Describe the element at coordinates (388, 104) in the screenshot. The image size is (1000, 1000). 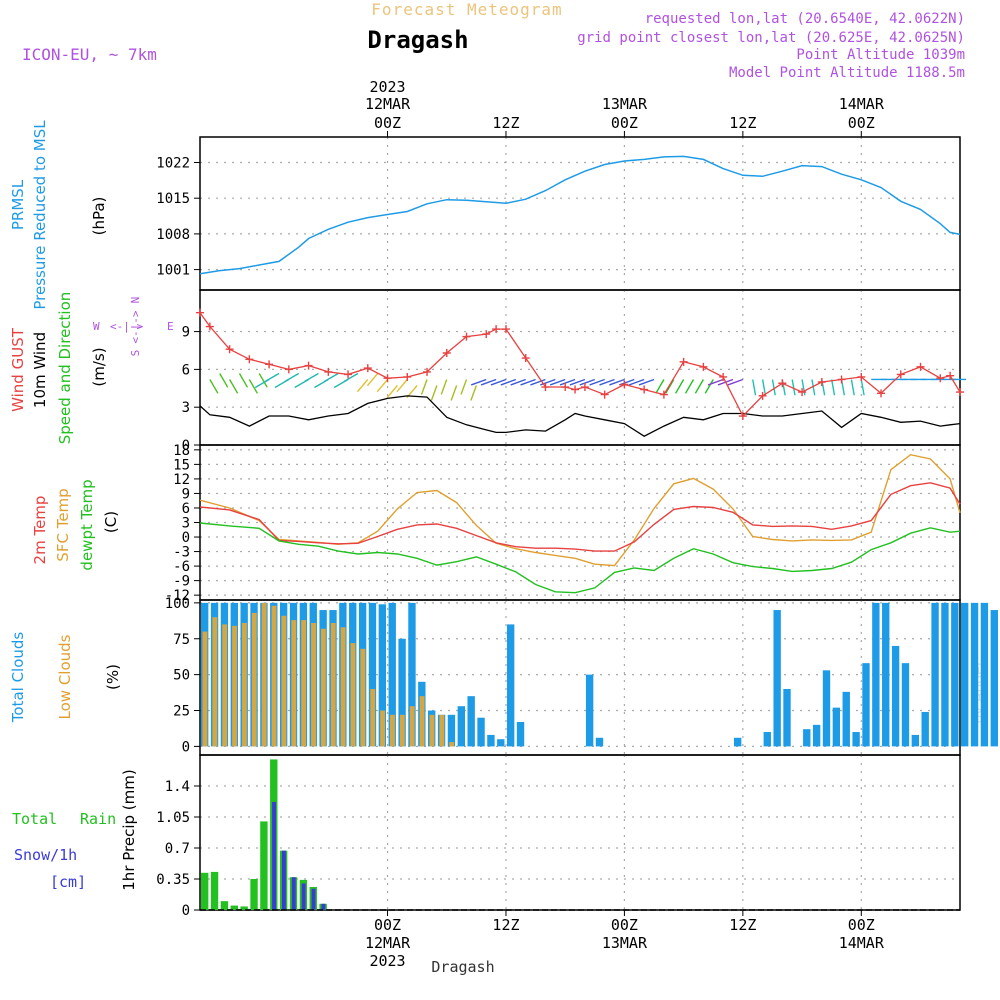
I see `top-date-label: 12MAR` at that location.